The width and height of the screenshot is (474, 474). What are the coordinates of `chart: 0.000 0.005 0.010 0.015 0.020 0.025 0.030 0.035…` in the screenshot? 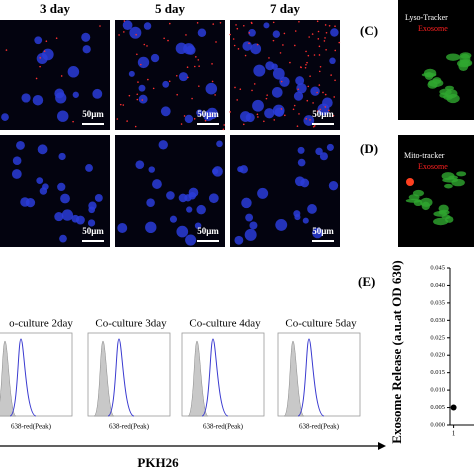 It's located at (452, 351).